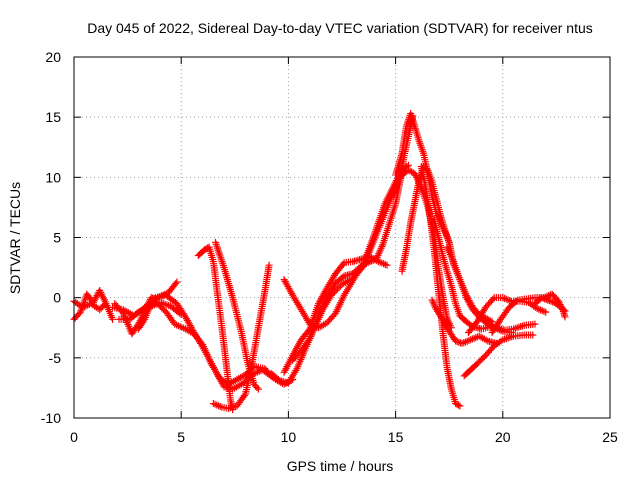 The width and height of the screenshot is (640, 480). What do you see at coordinates (55, 358) in the screenshot?
I see `y-tick-label: -5` at bounding box center [55, 358].